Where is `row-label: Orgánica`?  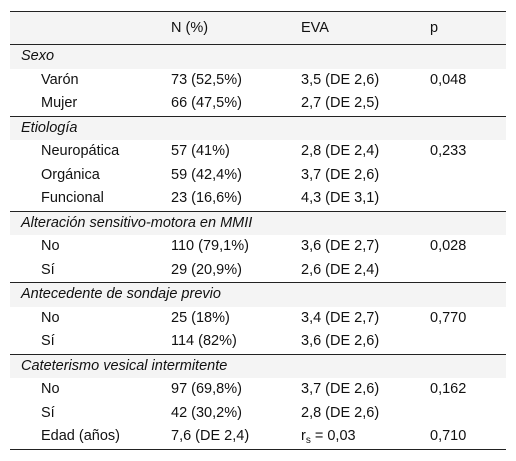
row-label: Orgánica is located at coordinates (70, 174).